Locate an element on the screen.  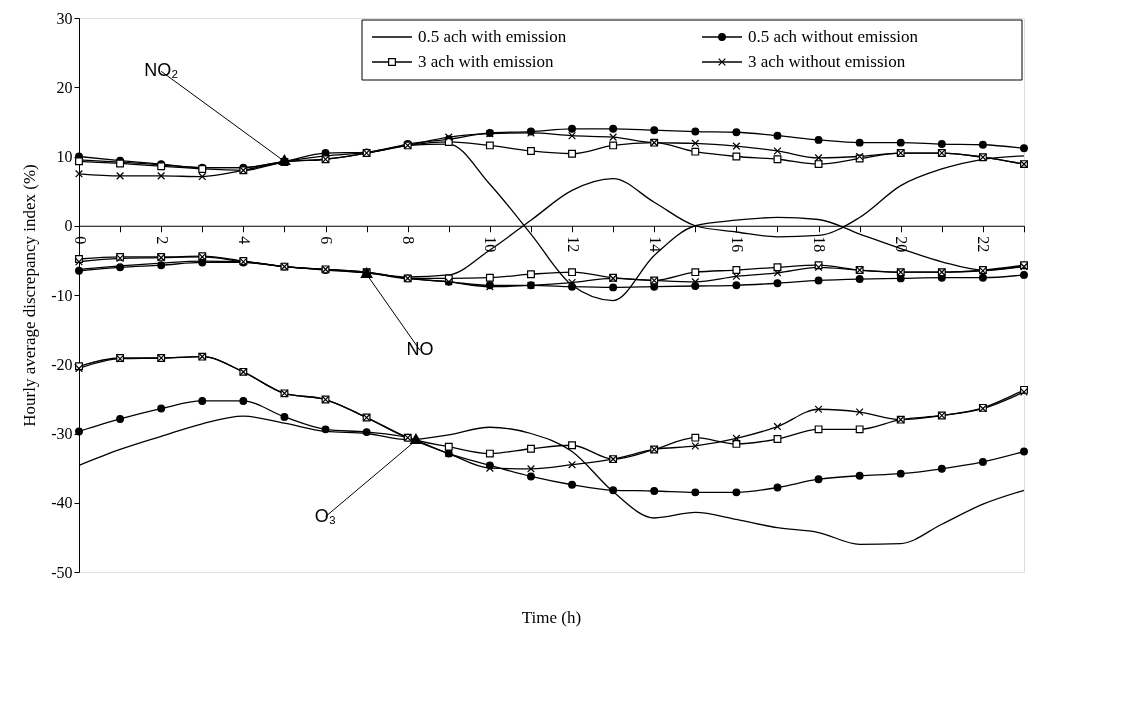
annotation: NO₂ is located at coordinates (161, 70).